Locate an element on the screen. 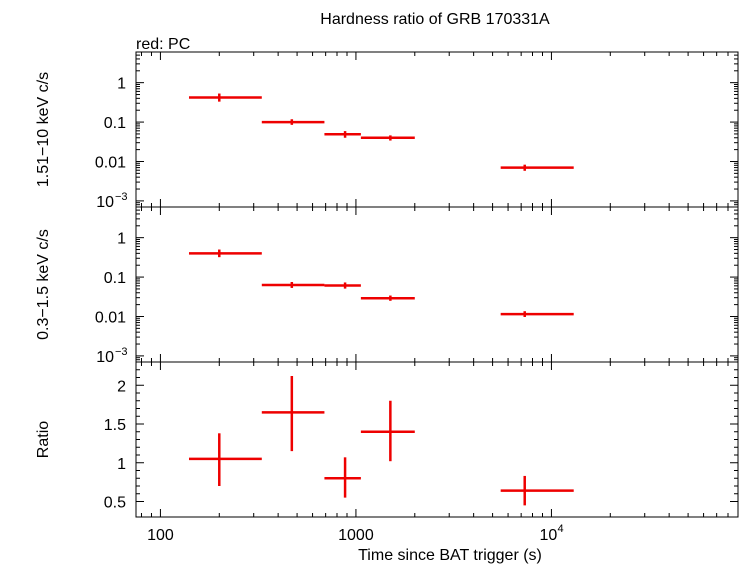 Image resolution: width=742 pixels, height=566 pixels. y-axis-label: Ratio is located at coordinates (43, 439).